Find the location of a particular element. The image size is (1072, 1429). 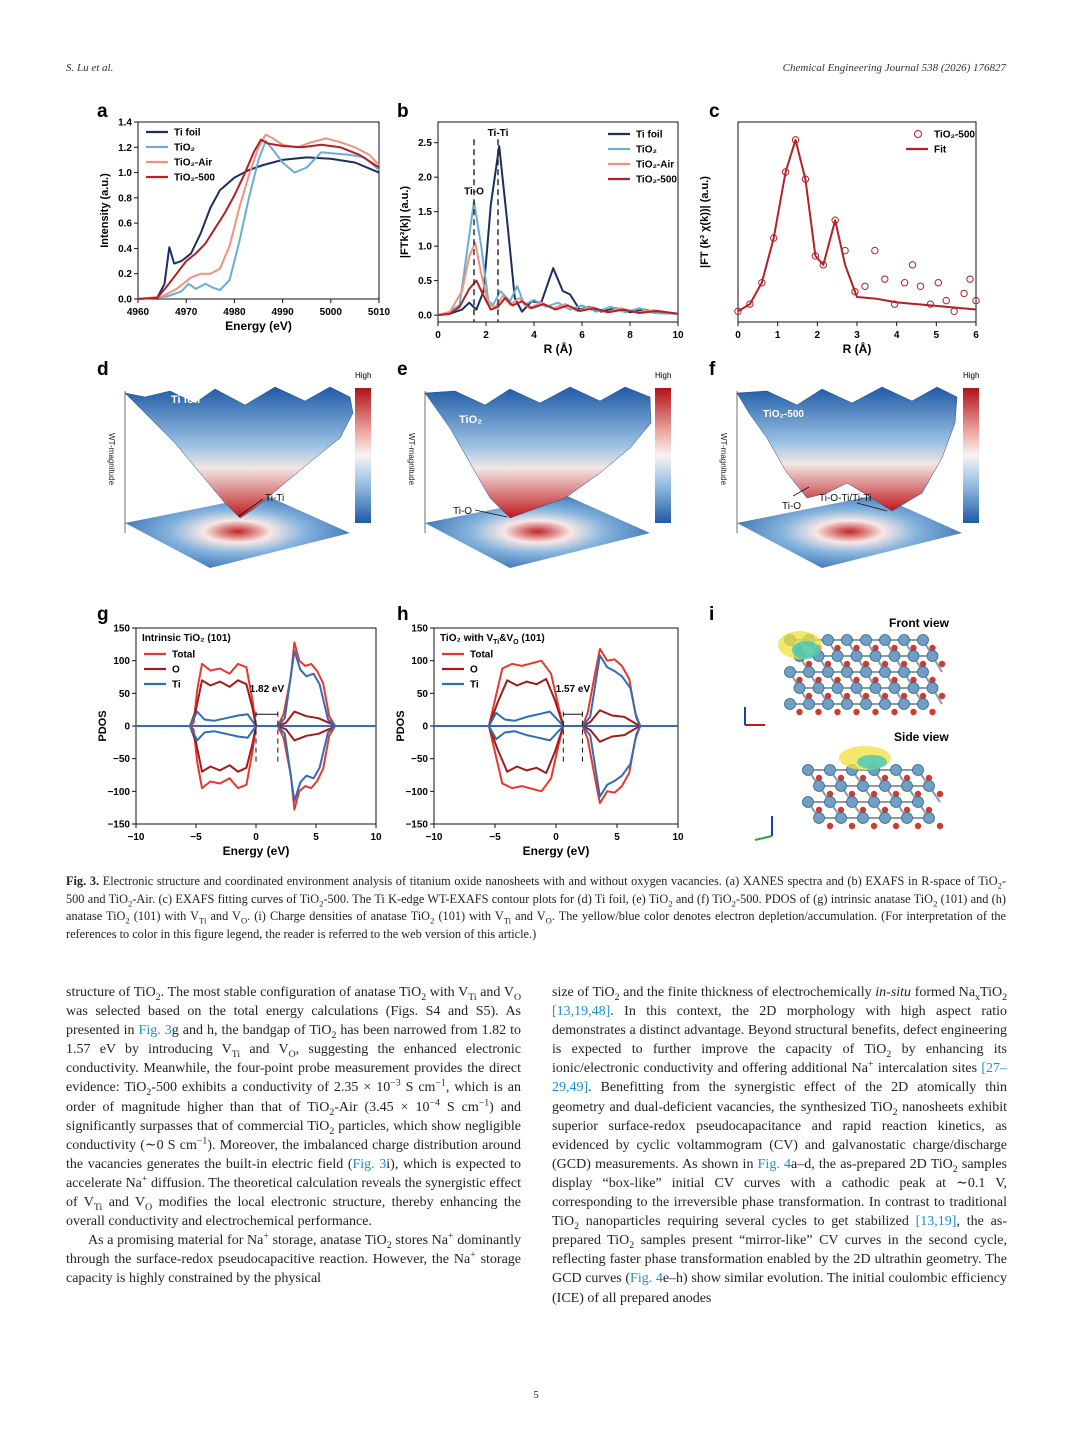

x-tick-label: 4970 is located at coordinates (186, 312).